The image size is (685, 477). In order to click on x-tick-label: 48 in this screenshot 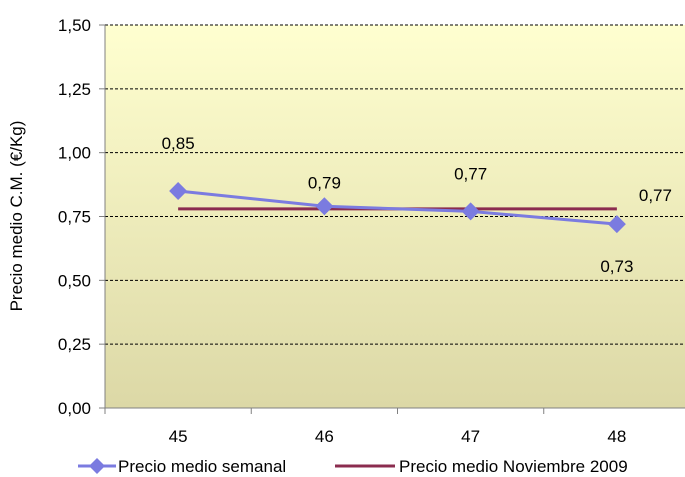, I will do `click(616, 436)`.